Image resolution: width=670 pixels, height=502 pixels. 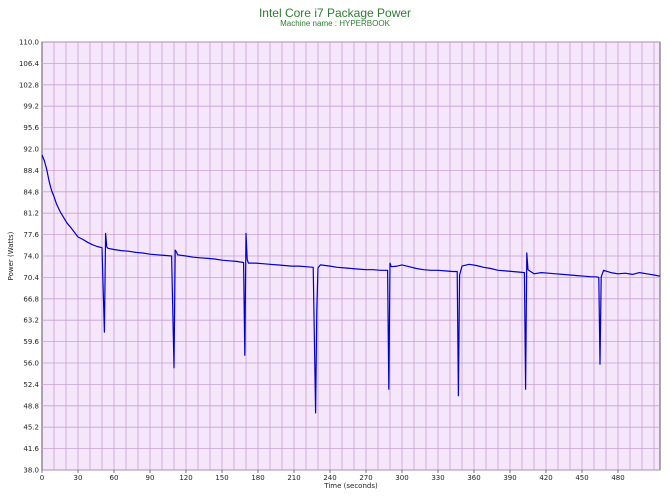 I want to click on x-tick-label: 30, so click(x=78, y=478).